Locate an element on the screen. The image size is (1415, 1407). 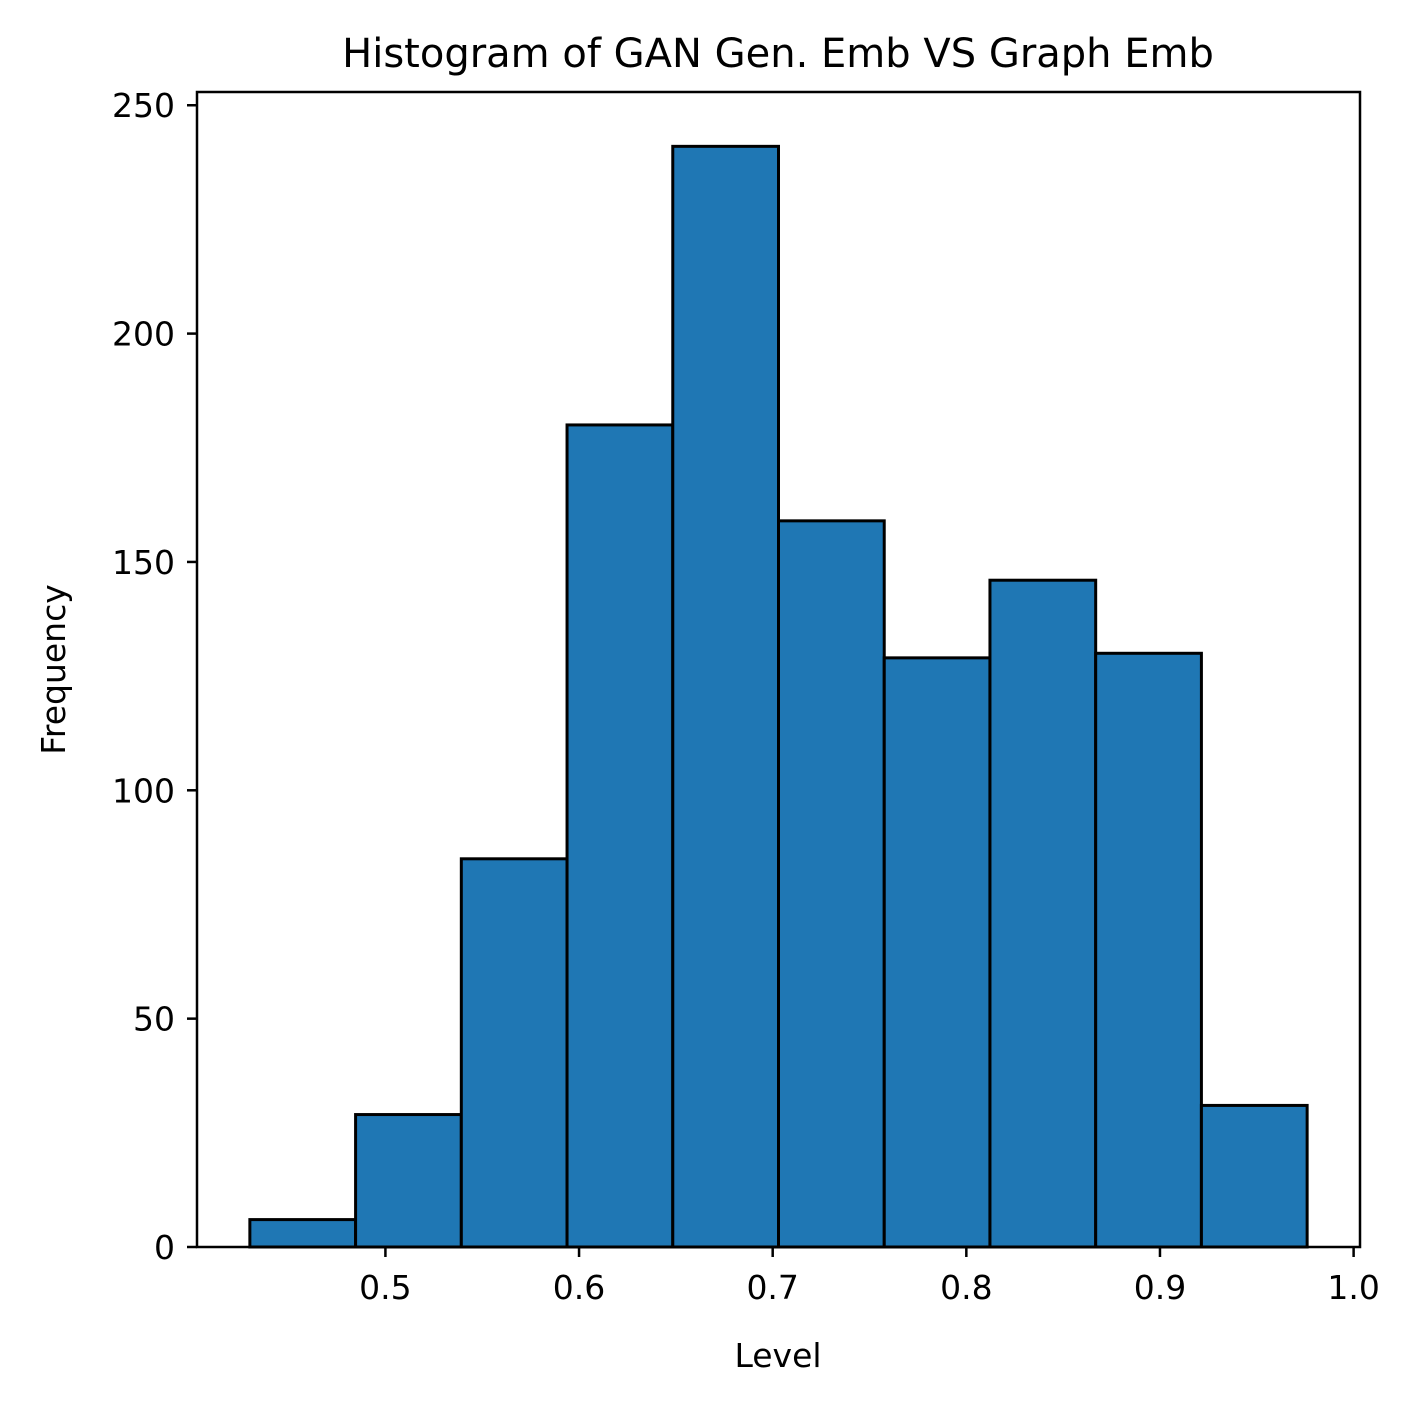
x-tick-label: 1.0 is located at coordinates (1353, 1287).